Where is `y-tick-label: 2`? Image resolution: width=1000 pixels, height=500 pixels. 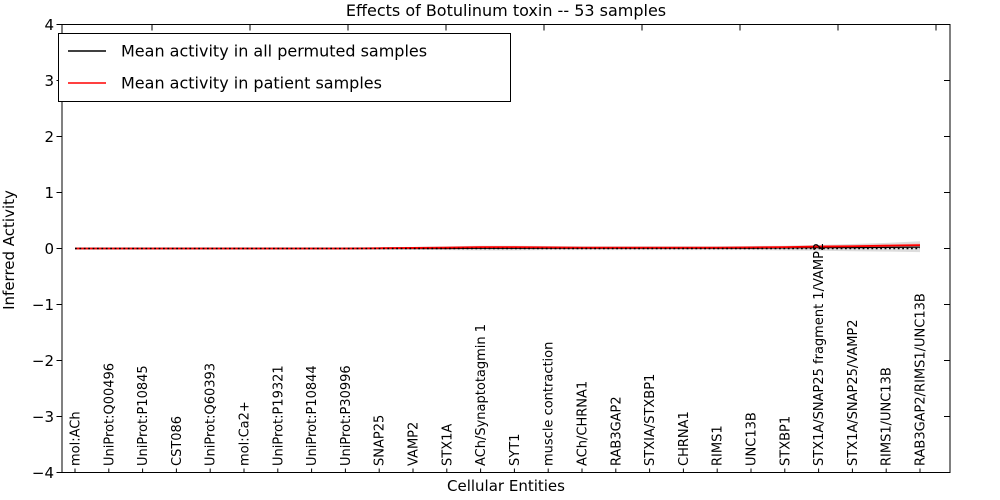
y-tick-label: 2 is located at coordinates (49, 137).